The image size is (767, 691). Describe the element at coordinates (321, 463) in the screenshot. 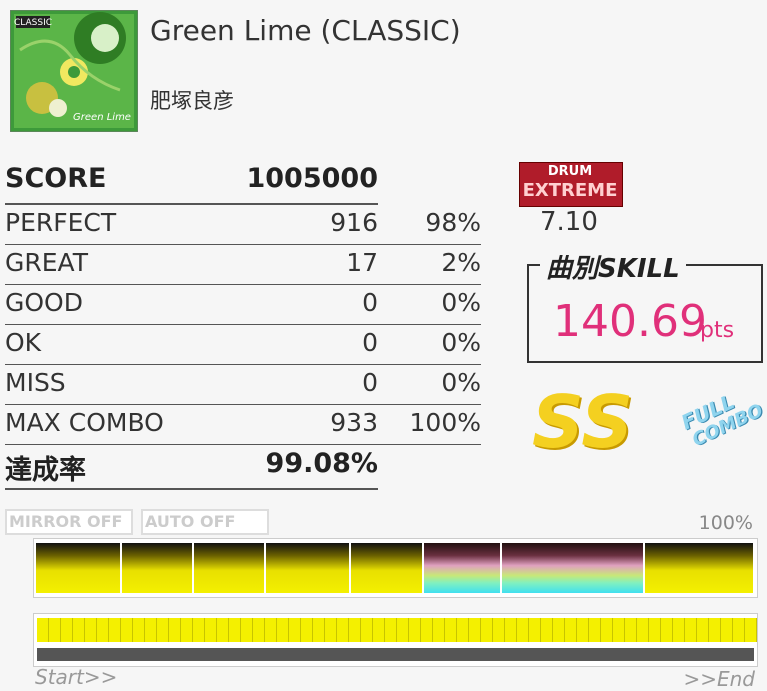

I see `rate-value: 99.08%` at that location.